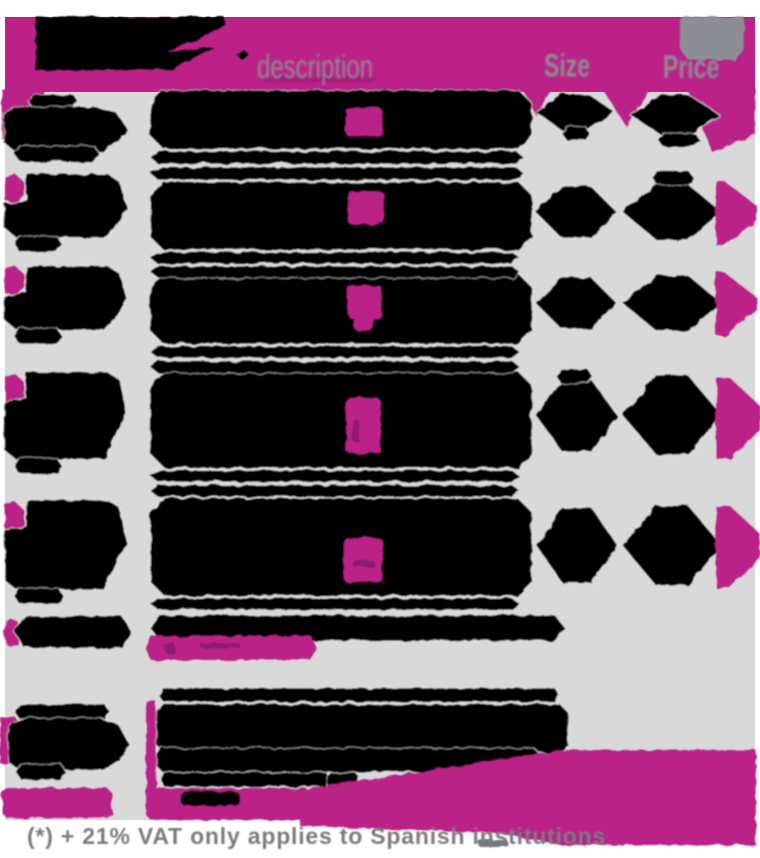  Describe the element at coordinates (315, 67) in the screenshot. I see `svg-text: description` at that location.